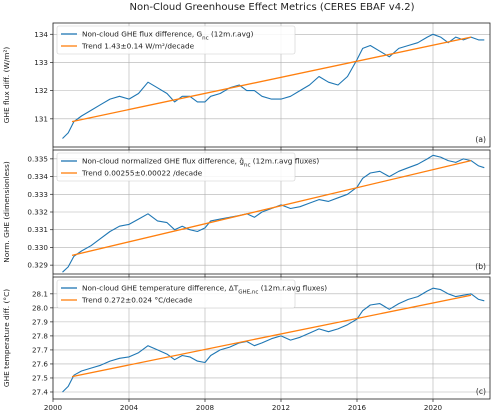 The image size is (497, 415). Describe the element at coordinates (480, 266) in the screenshot. I see `panel-label: (b)` at that location.